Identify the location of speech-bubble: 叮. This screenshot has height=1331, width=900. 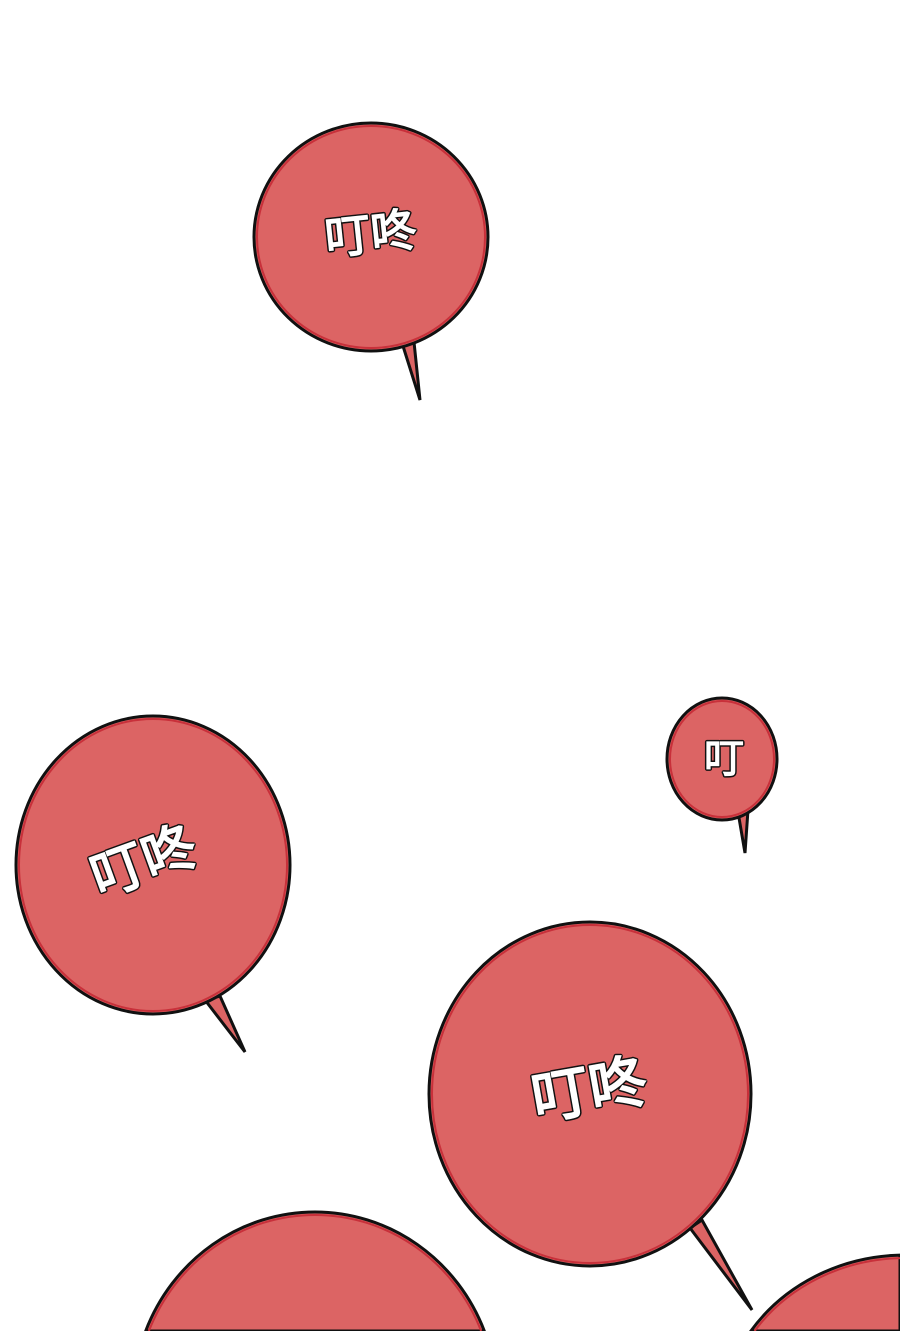
(722, 775).